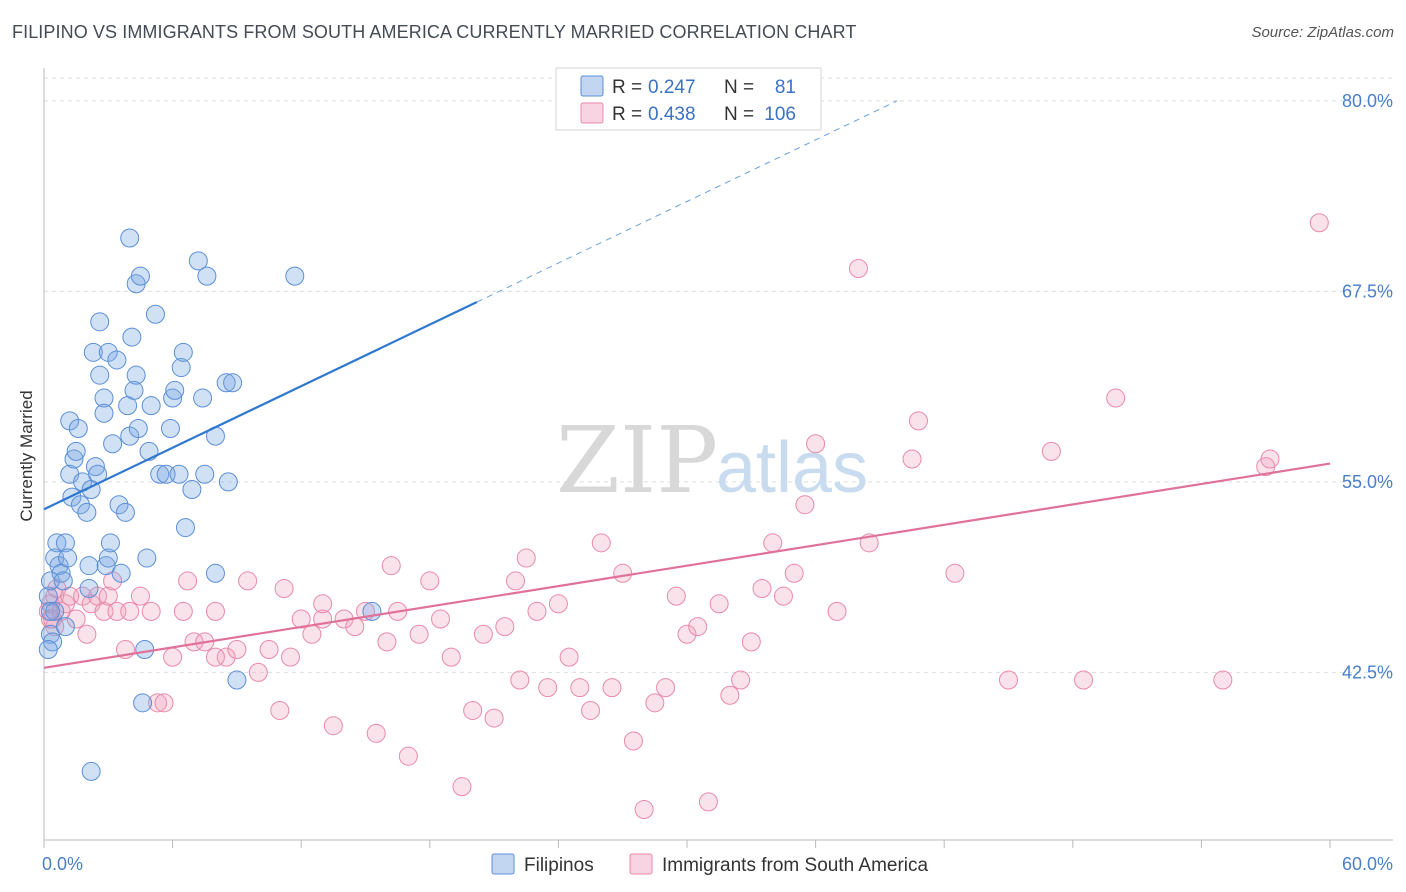 This screenshot has width=1406, height=892. I want to click on trend-line-extension, so click(687, 201).